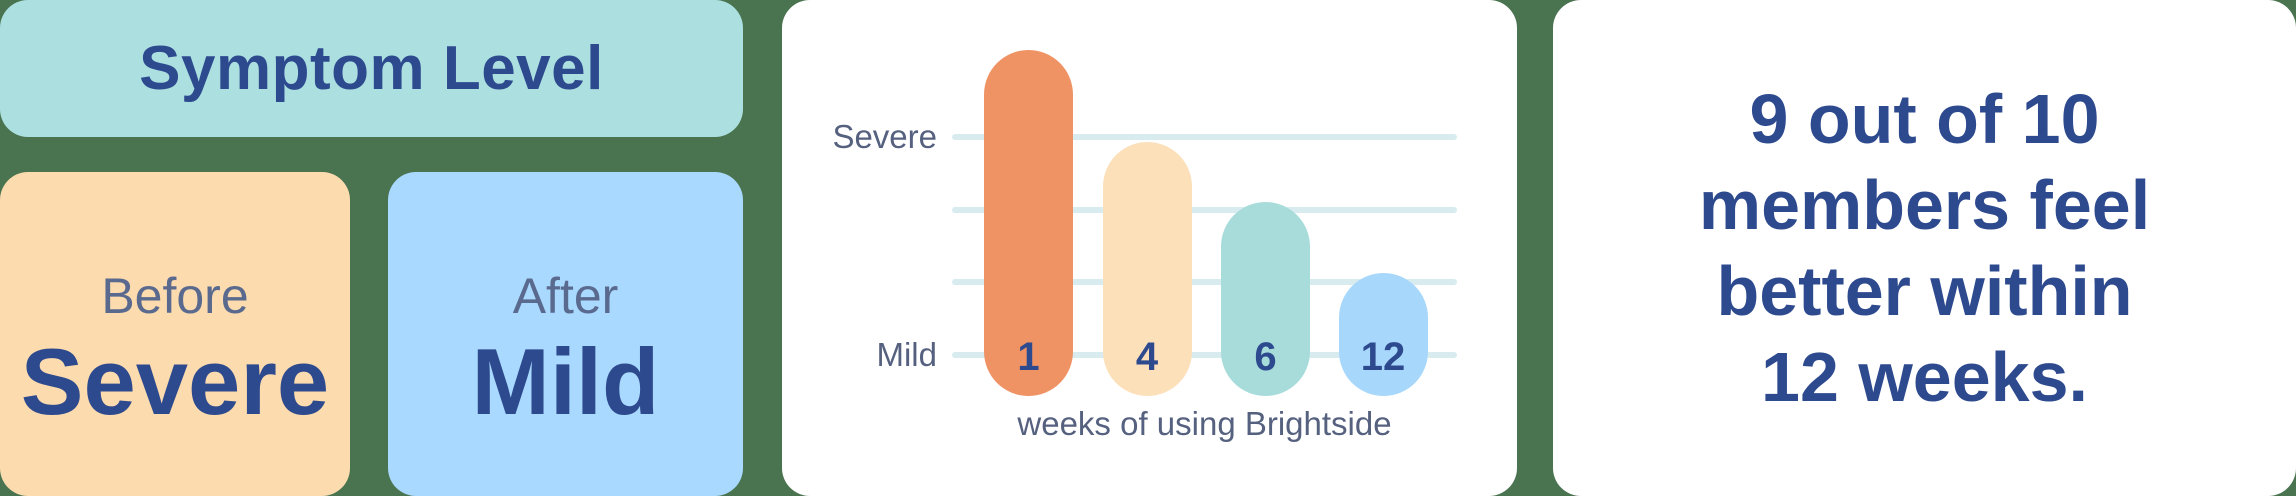  Describe the element at coordinates (1924, 205) in the screenshot. I see `stat-line-2: members feel` at that location.